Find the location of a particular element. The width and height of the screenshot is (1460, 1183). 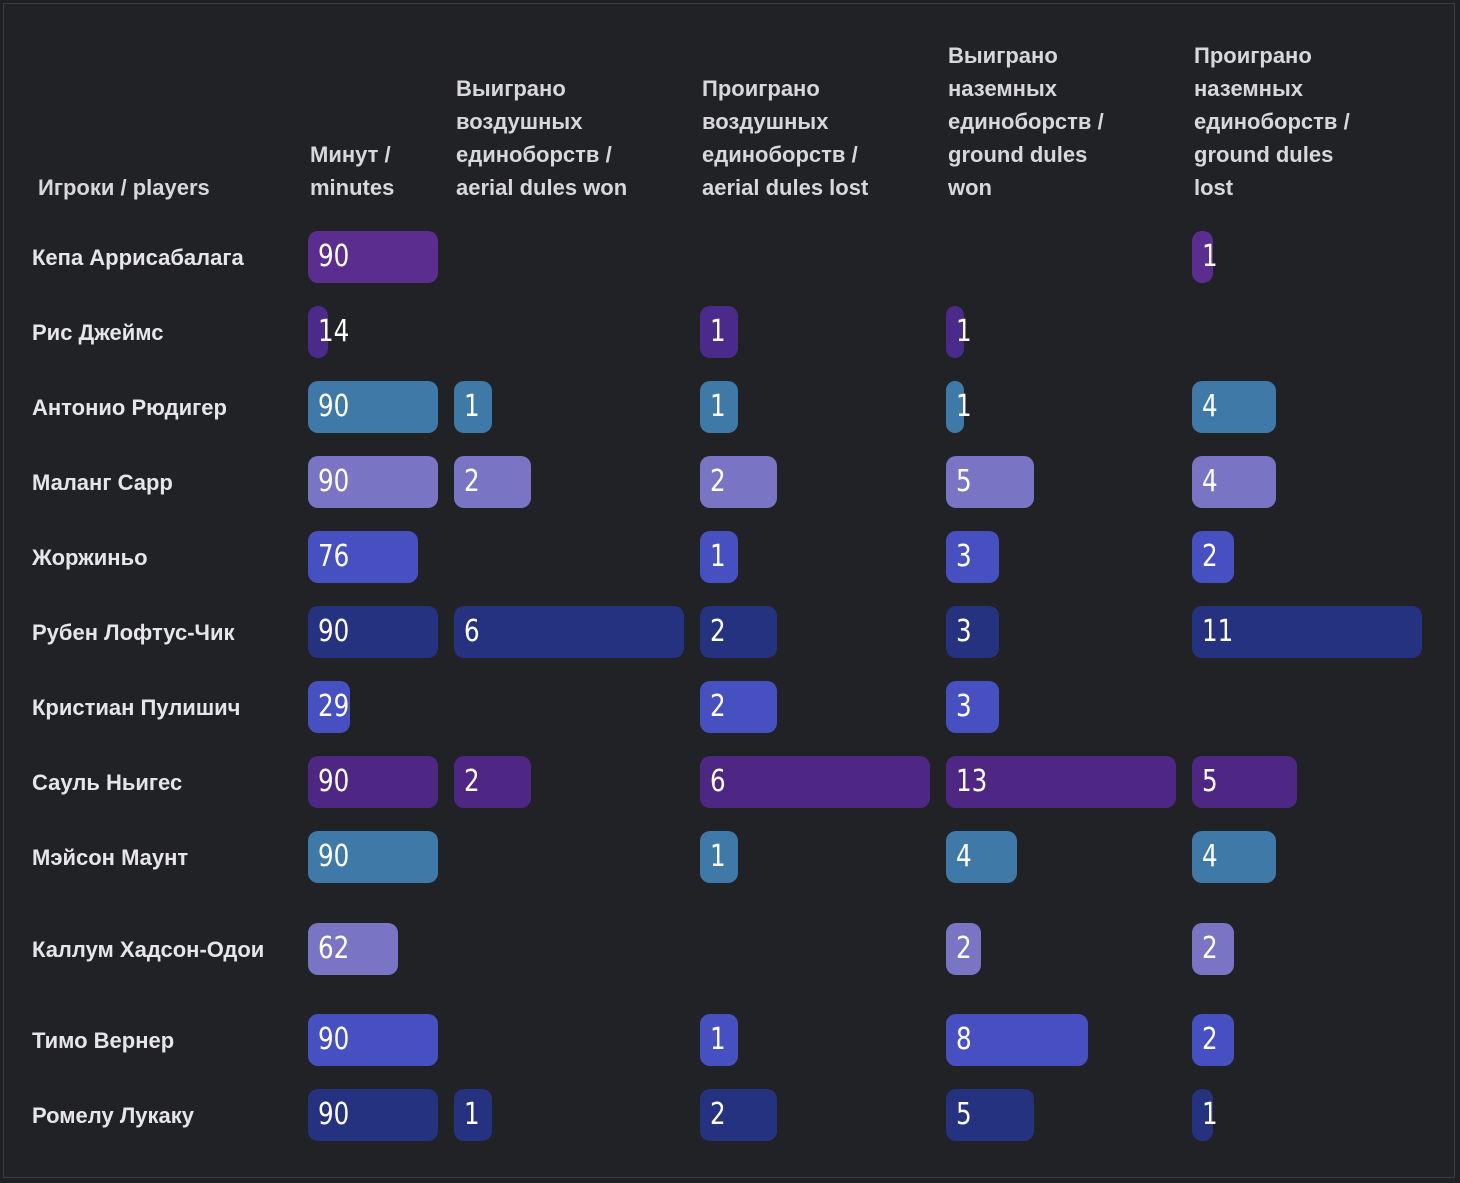

value-label-ground_won: 8 is located at coordinates (964, 1039).